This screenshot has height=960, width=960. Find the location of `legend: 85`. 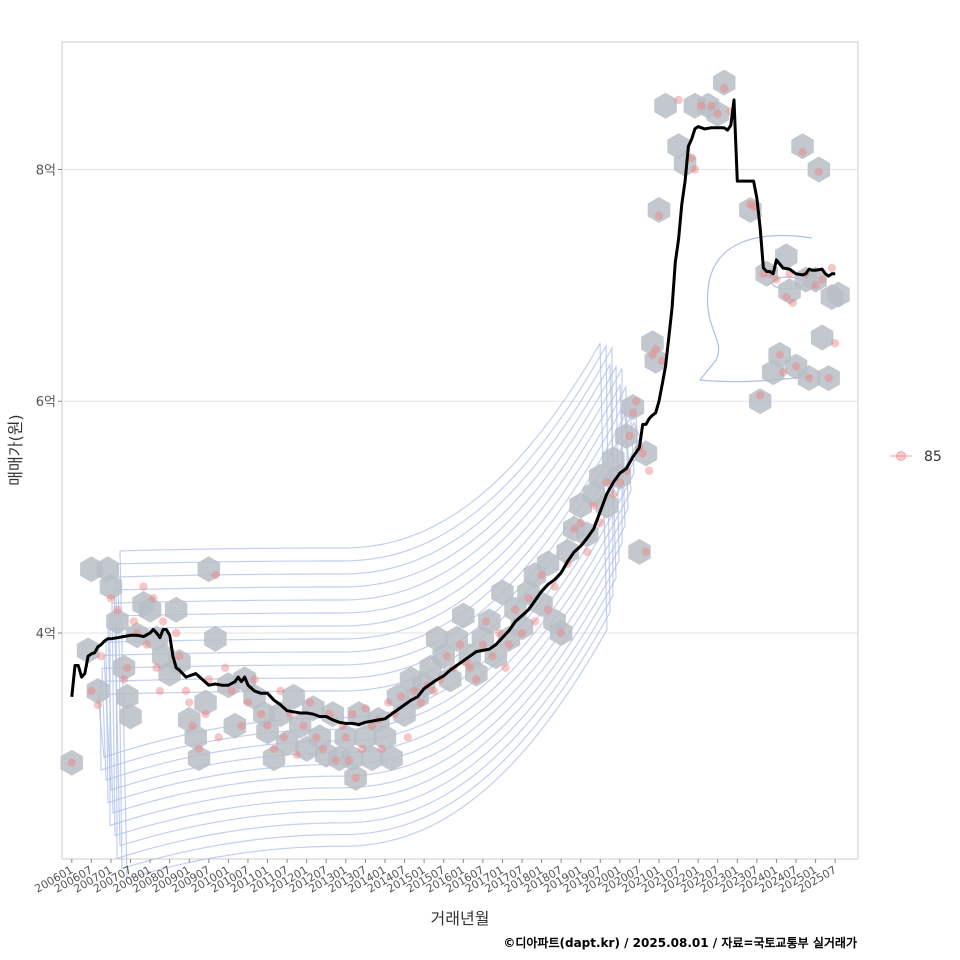

legend: 85 is located at coordinates (916, 457).